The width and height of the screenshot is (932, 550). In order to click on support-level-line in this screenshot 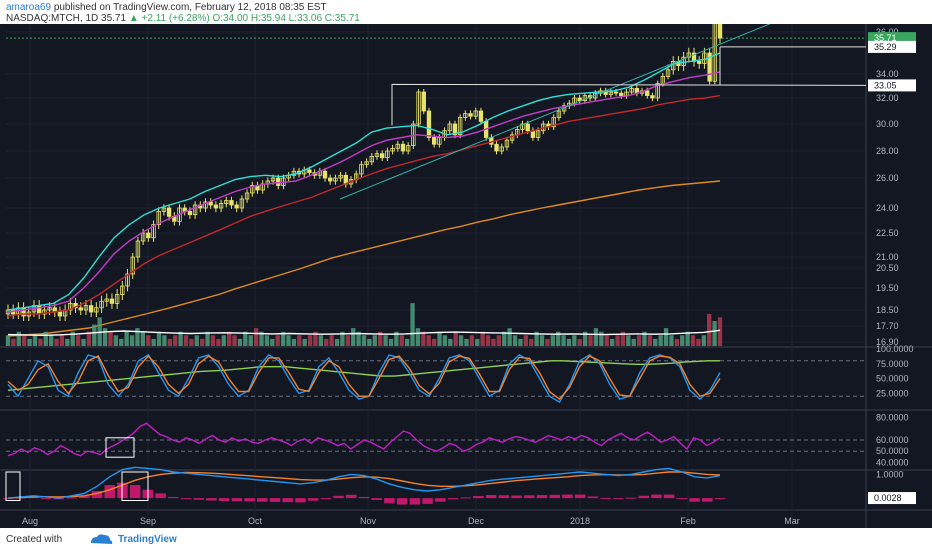, I will do `click(629, 84)`.